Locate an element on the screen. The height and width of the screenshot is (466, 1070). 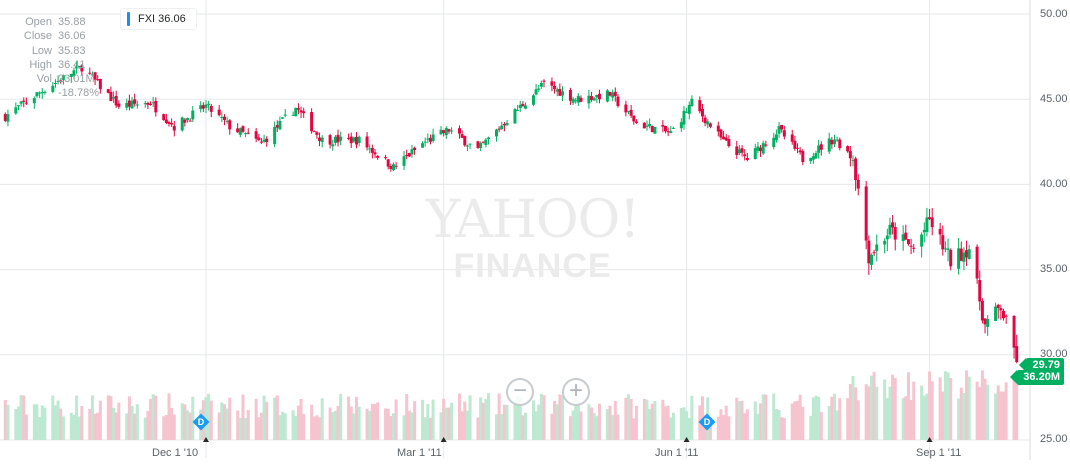
zoom-in-button: + is located at coordinates (576, 392).